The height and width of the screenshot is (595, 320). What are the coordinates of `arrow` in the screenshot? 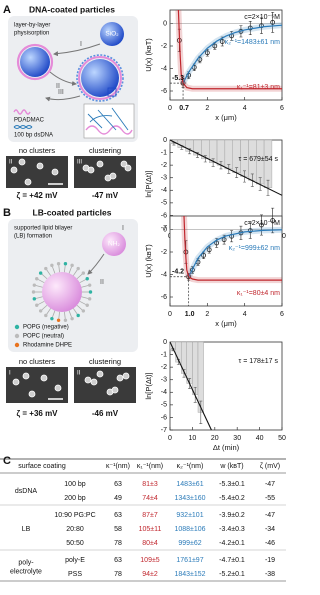 It's located at (63, 78).